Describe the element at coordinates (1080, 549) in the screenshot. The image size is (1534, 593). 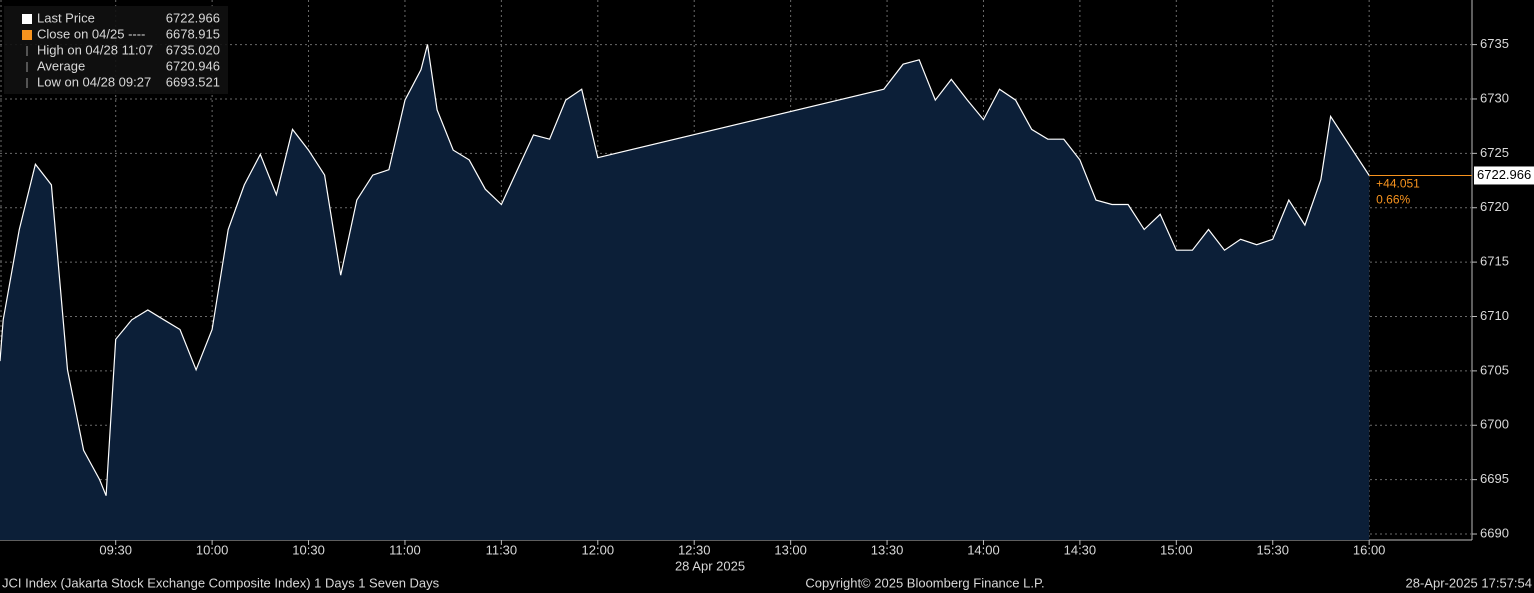
I see `x-tick-label: 14:30` at that location.